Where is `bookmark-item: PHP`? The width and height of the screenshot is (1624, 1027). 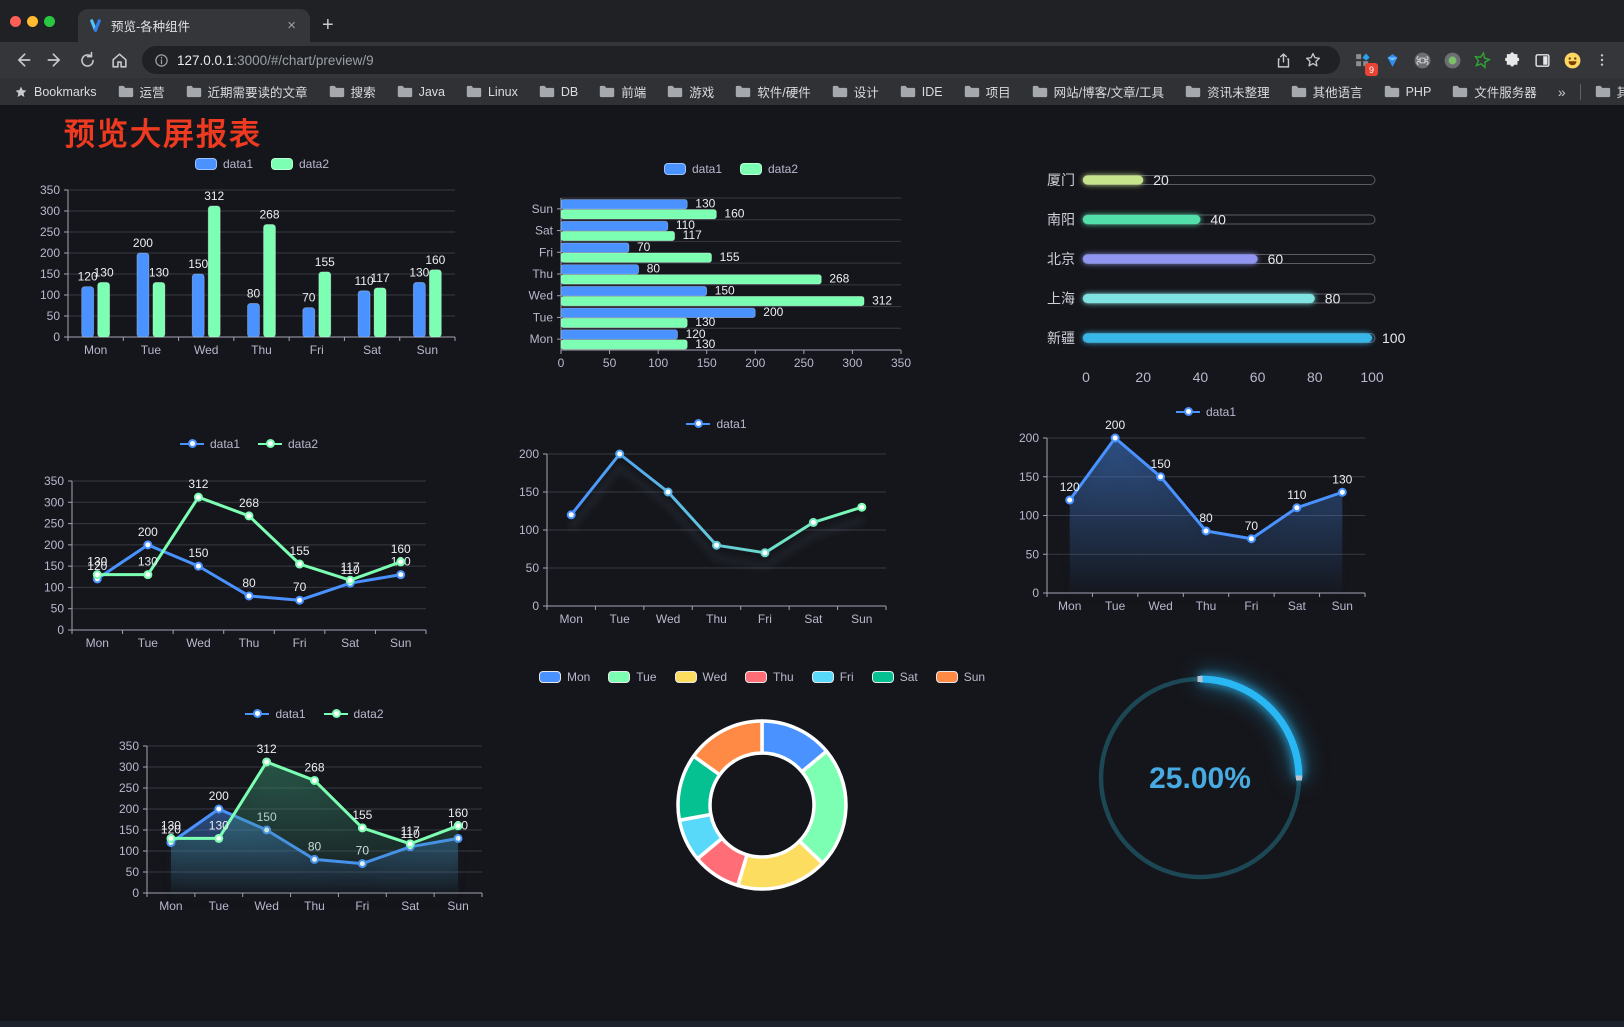 bookmark-item: PHP is located at coordinates (1407, 92).